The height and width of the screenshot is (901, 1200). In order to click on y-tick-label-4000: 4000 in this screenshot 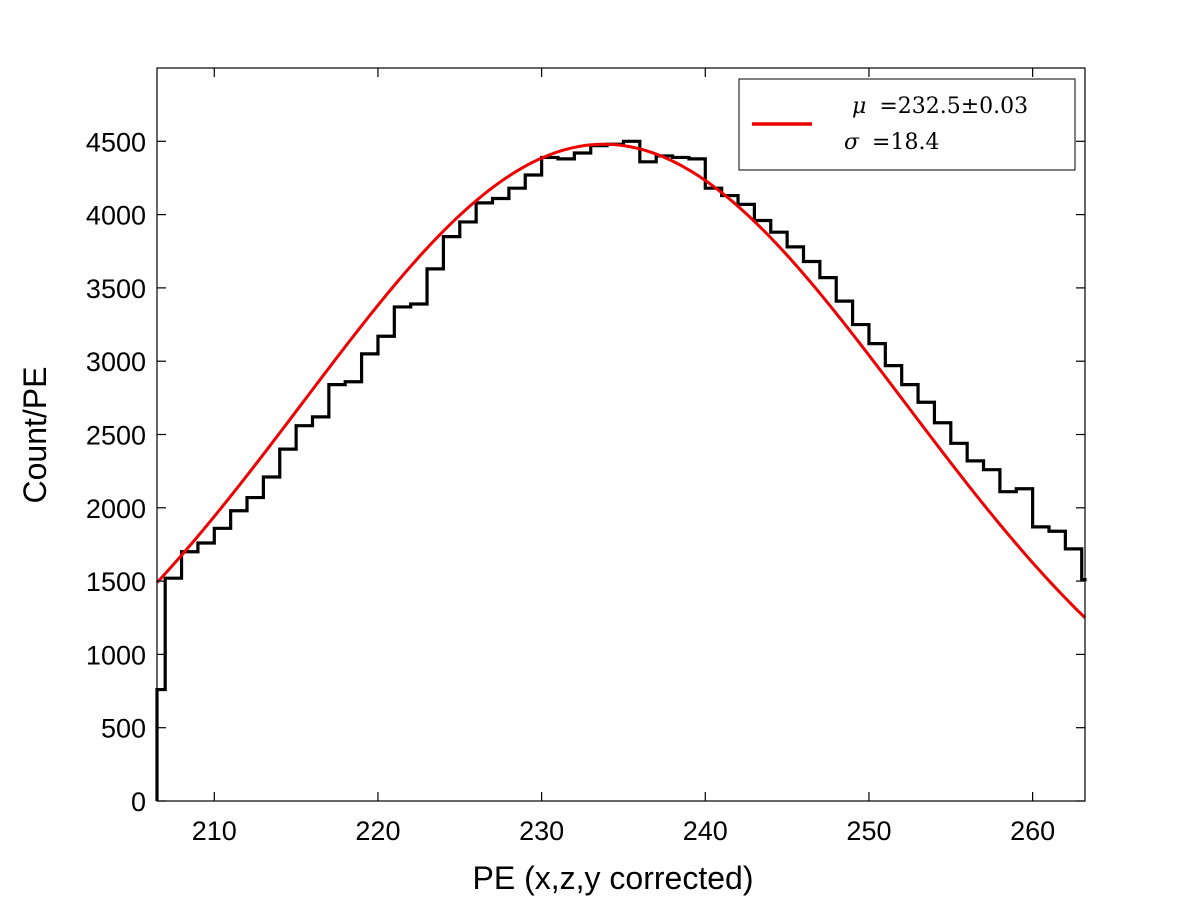, I will do `click(116, 216)`.